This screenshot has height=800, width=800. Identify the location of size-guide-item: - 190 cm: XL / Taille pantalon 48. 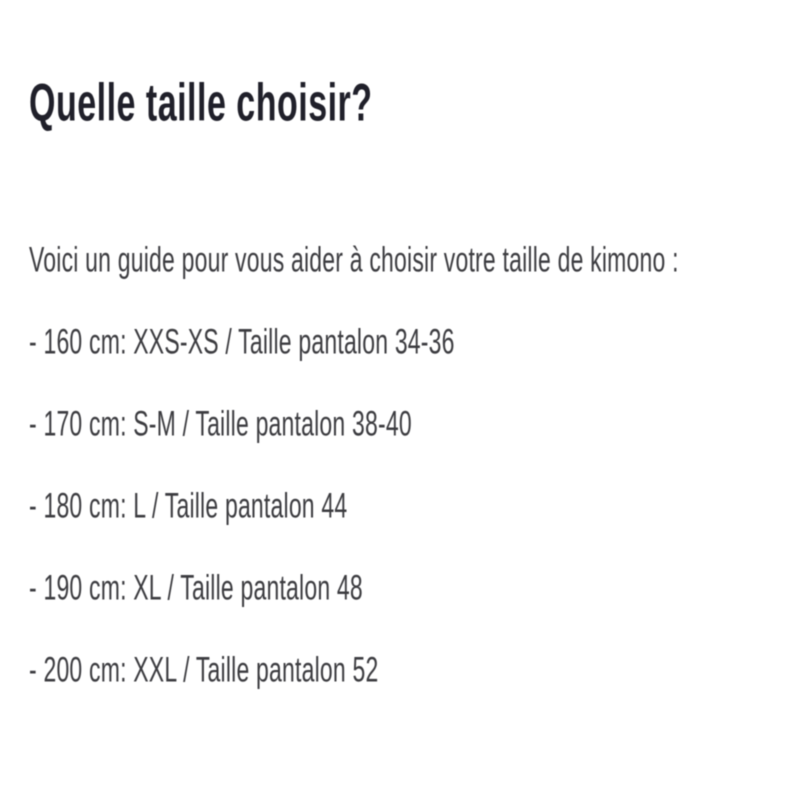
(196, 586).